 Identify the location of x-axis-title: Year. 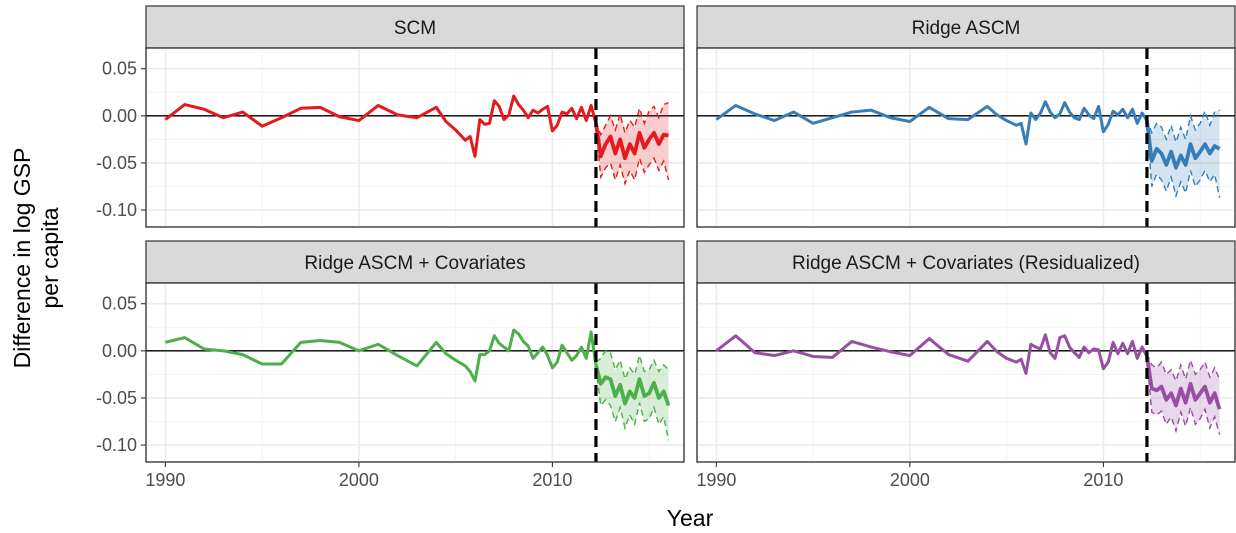
(690, 518).